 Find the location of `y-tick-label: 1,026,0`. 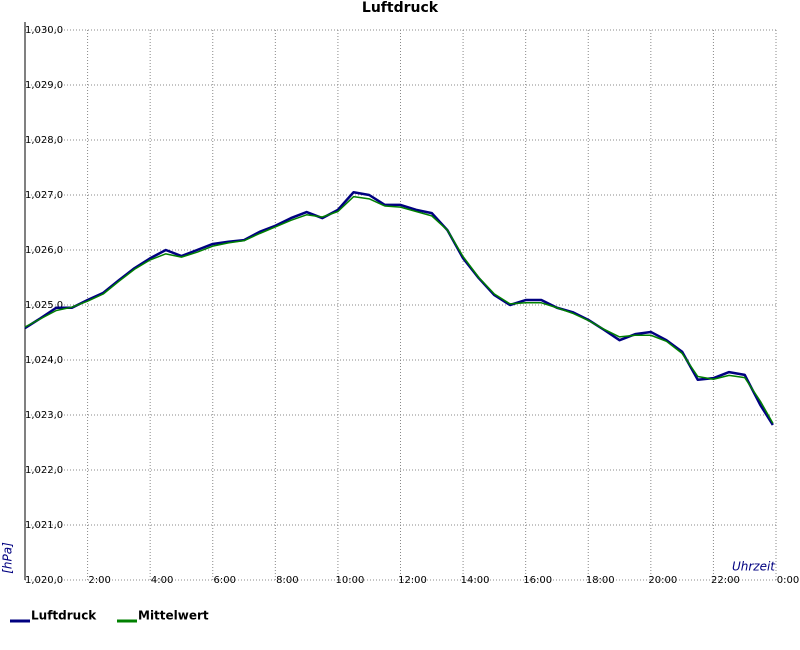

y-tick-label: 1,026,0 is located at coordinates (44, 250).